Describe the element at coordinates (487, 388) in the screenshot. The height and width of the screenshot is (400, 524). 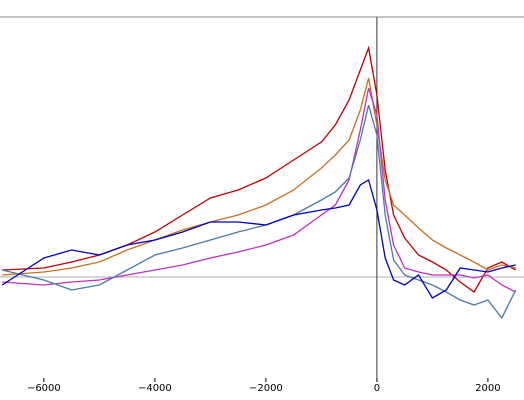
I see `x-tick-label: 2000` at that location.